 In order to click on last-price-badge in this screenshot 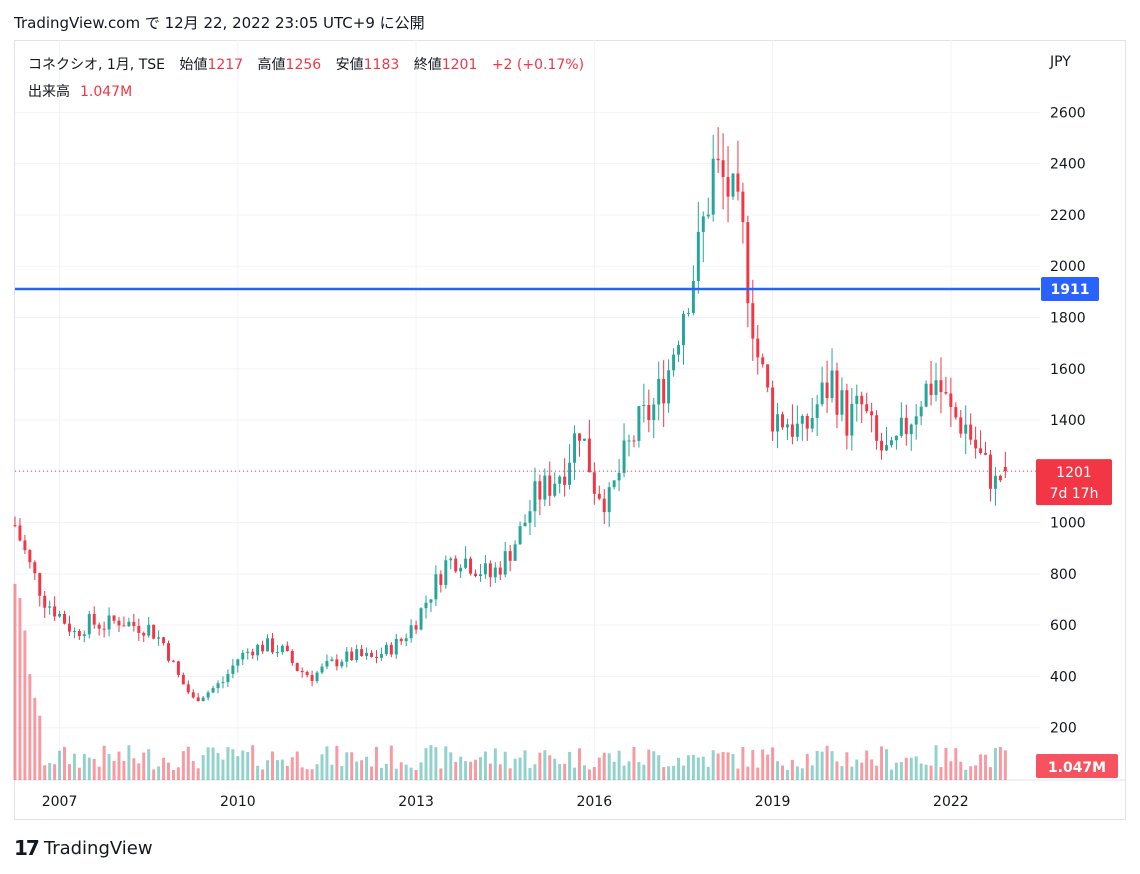, I will do `click(1074, 482)`.